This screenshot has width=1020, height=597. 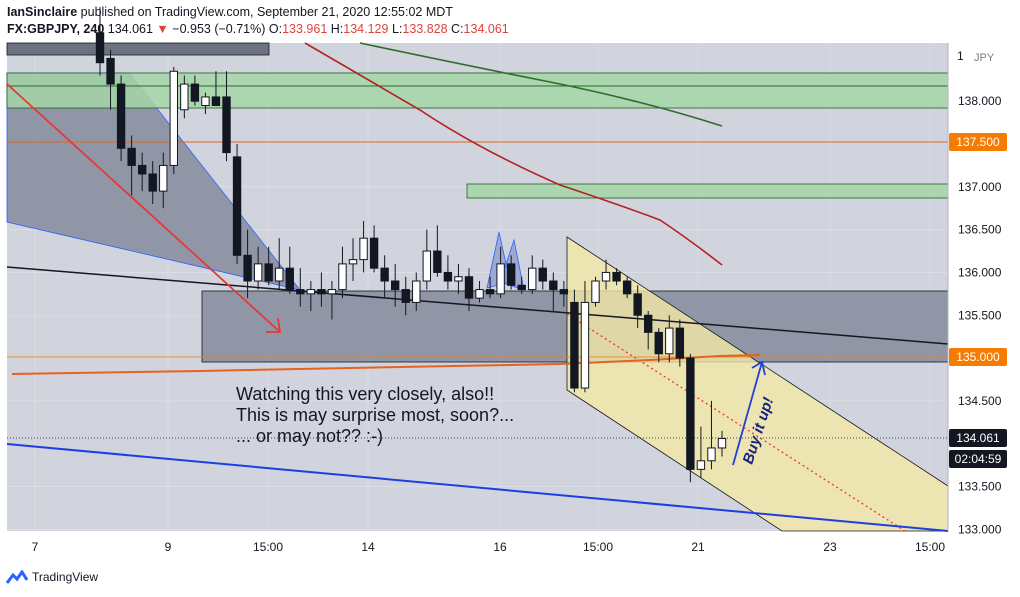 What do you see at coordinates (65, 577) in the screenshot?
I see `footer-brand: TradingView` at bounding box center [65, 577].